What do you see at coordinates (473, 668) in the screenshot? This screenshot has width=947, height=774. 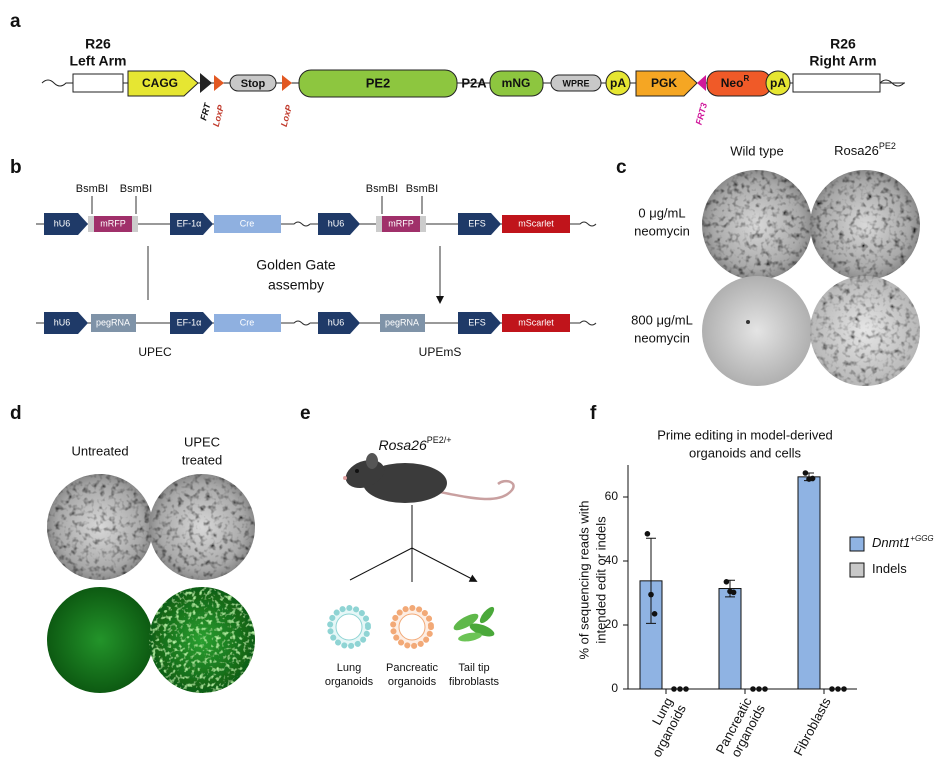 I see `sample-label: Tail tip` at bounding box center [473, 668].